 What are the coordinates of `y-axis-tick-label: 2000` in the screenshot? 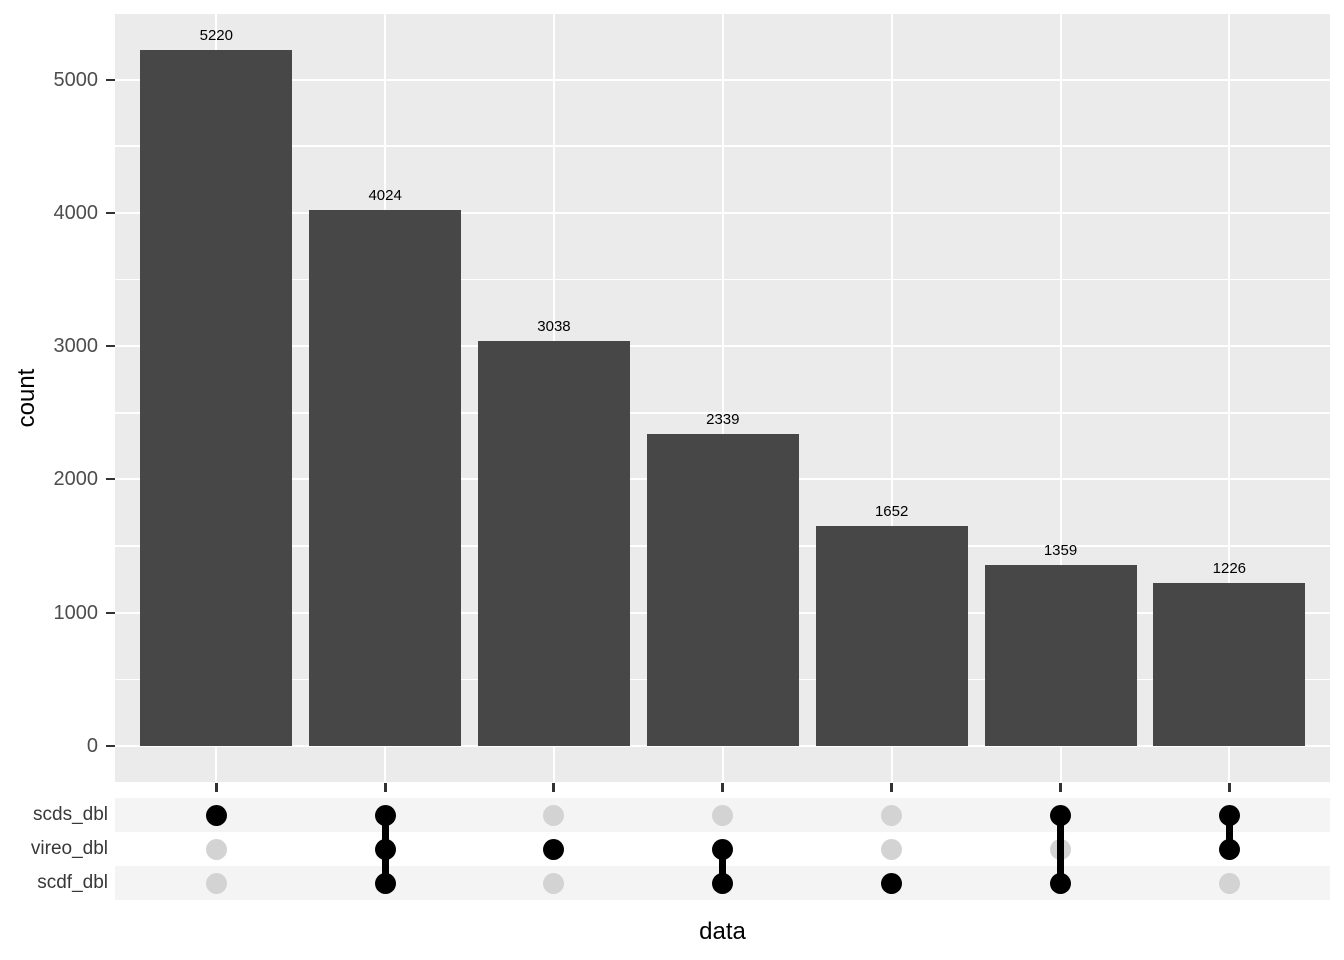 It's located at (76, 479).